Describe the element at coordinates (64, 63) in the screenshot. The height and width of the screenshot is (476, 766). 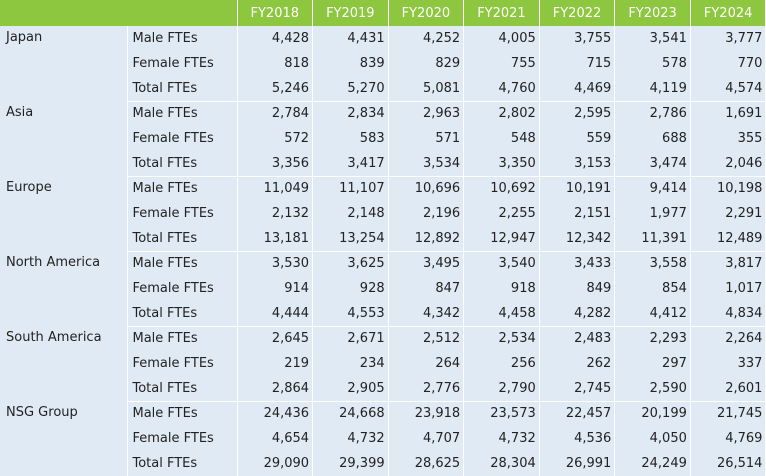
I see `region-label: Japan` at that location.